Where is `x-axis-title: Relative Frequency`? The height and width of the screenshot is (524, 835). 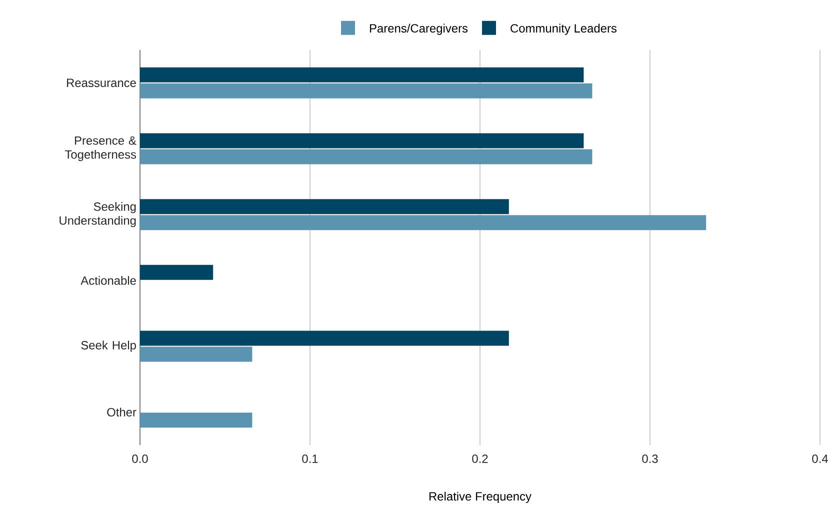 x-axis-title: Relative Frequency is located at coordinates (480, 497).